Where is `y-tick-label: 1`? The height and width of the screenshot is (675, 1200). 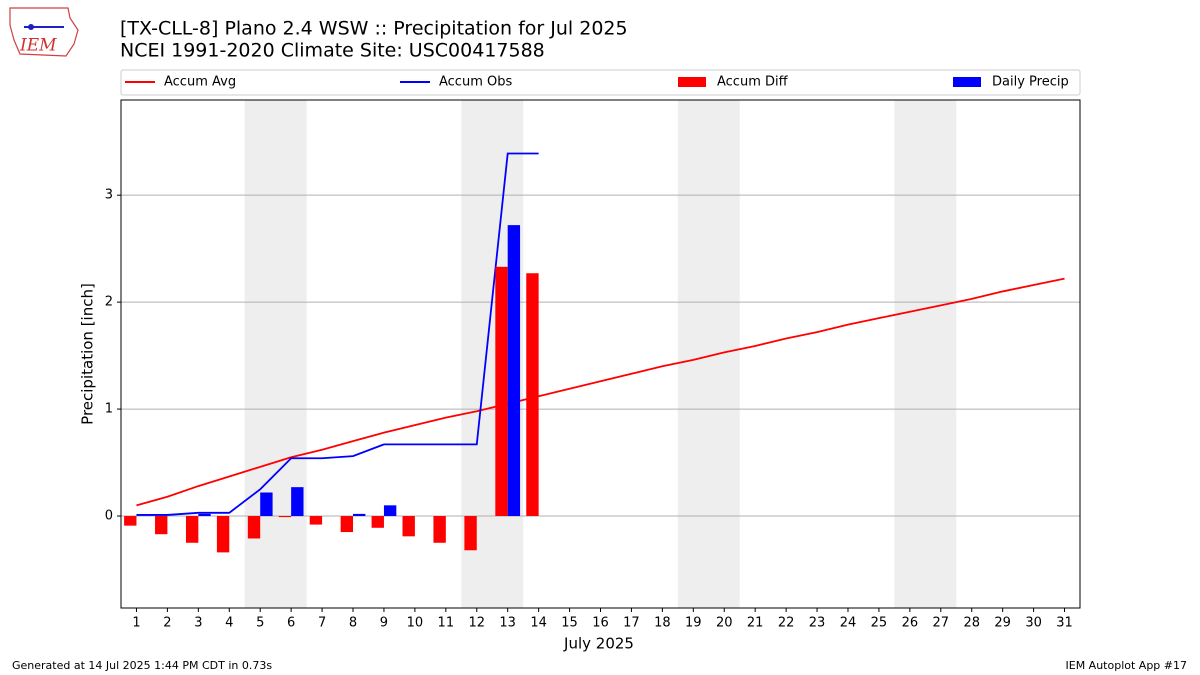 y-tick-label: 1 is located at coordinates (109, 409).